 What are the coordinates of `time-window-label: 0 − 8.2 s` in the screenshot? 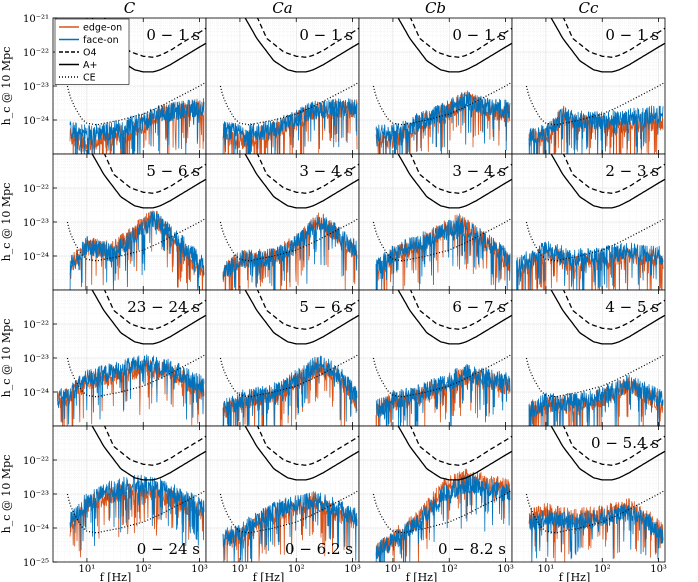 It's located at (472, 549).